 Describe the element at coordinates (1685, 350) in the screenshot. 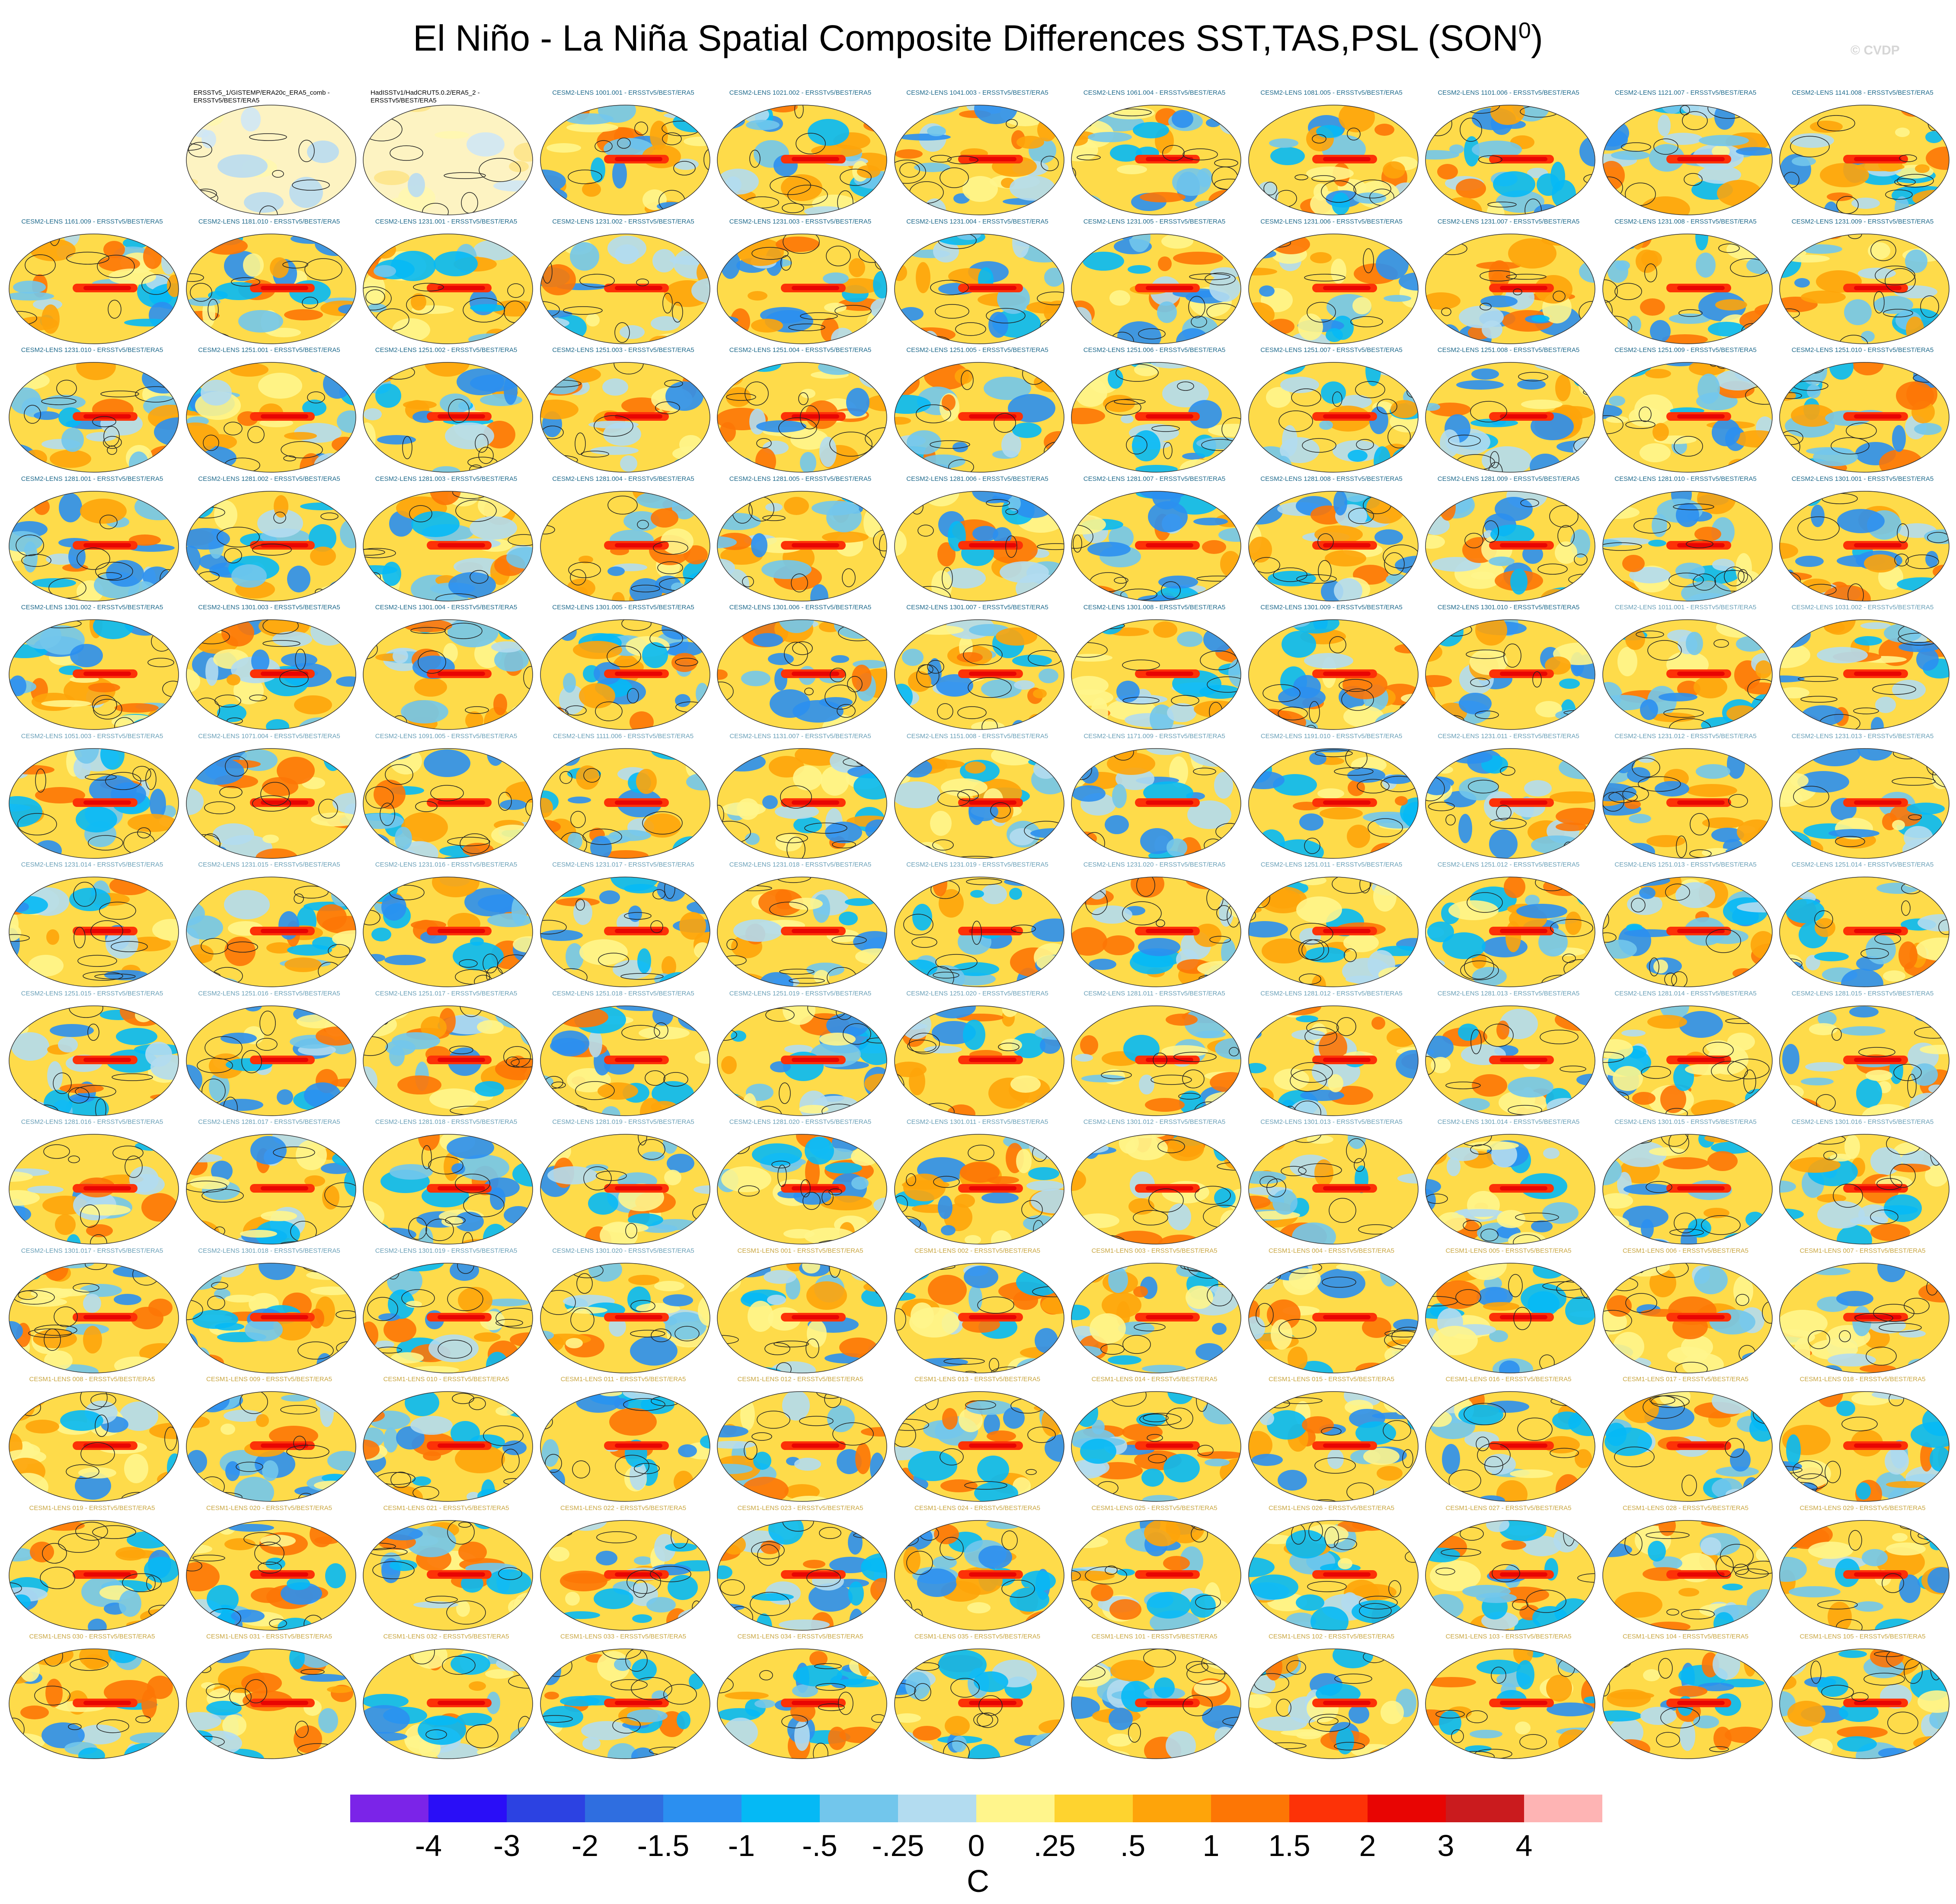

I see `panel-label: CESM2-LENS 1251.009 - ERSSTv5/BEST/ERA5` at that location.